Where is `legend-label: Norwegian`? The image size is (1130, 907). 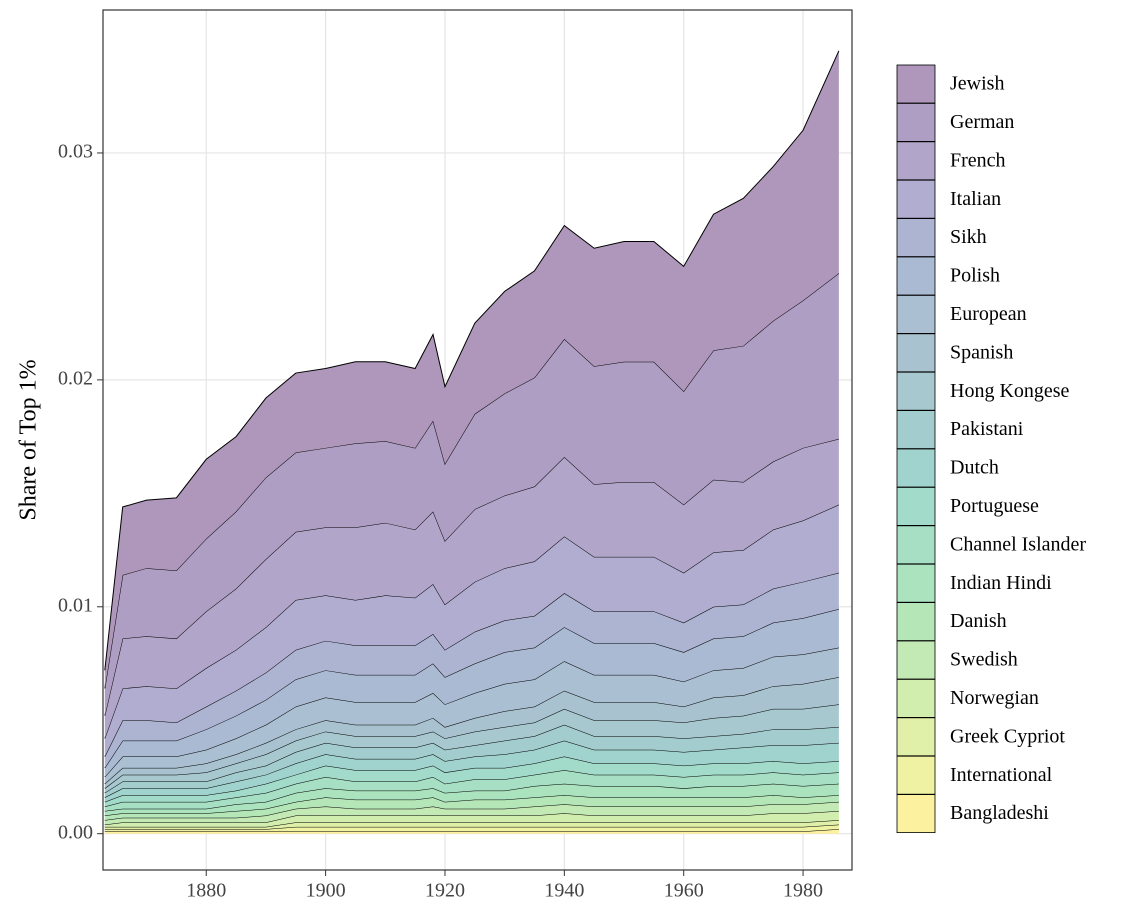 legend-label: Norwegian is located at coordinates (994, 698).